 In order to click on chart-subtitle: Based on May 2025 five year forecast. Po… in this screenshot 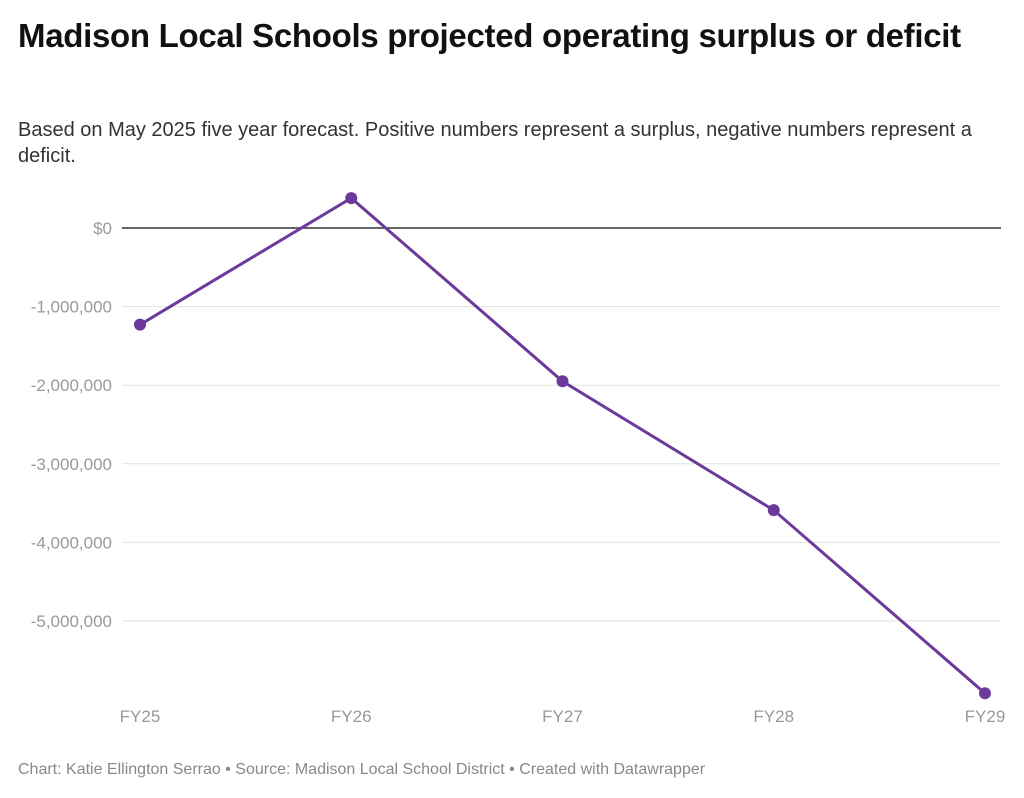, I will do `click(495, 143)`.